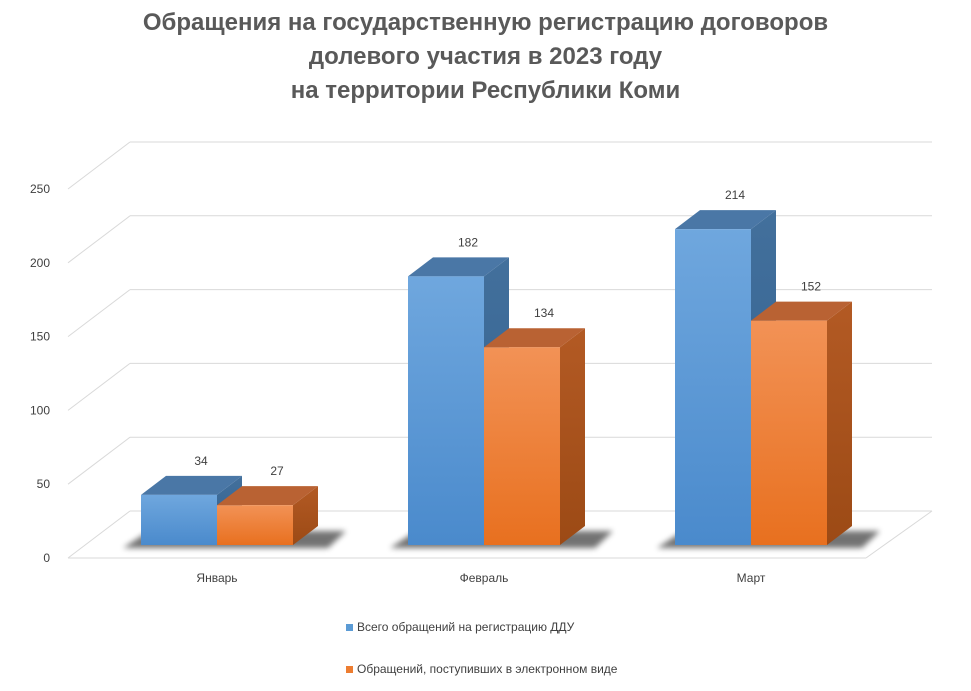  I want to click on data-label-electronic-2: 134, so click(544, 313).